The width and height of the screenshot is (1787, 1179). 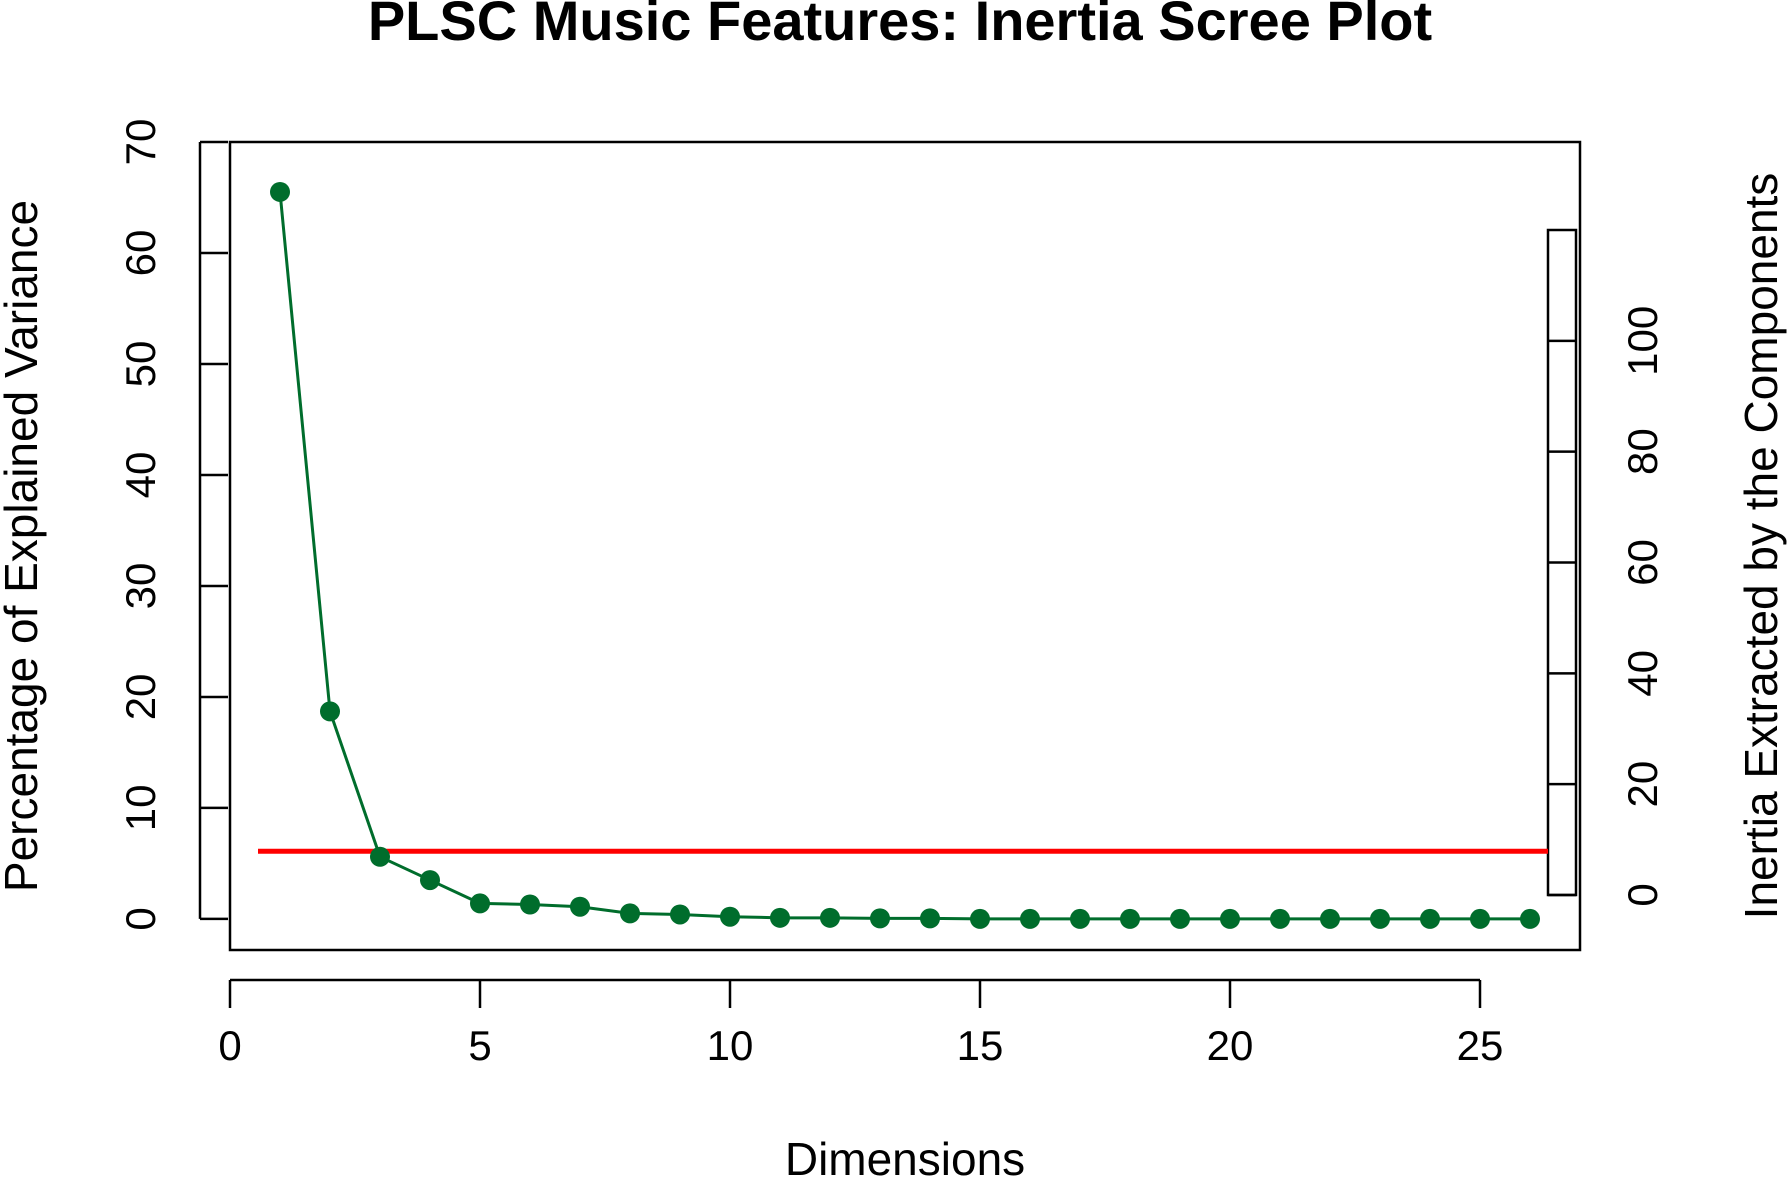 What do you see at coordinates (1642, 451) in the screenshot?
I see `y2-tick-label: 80` at bounding box center [1642, 451].